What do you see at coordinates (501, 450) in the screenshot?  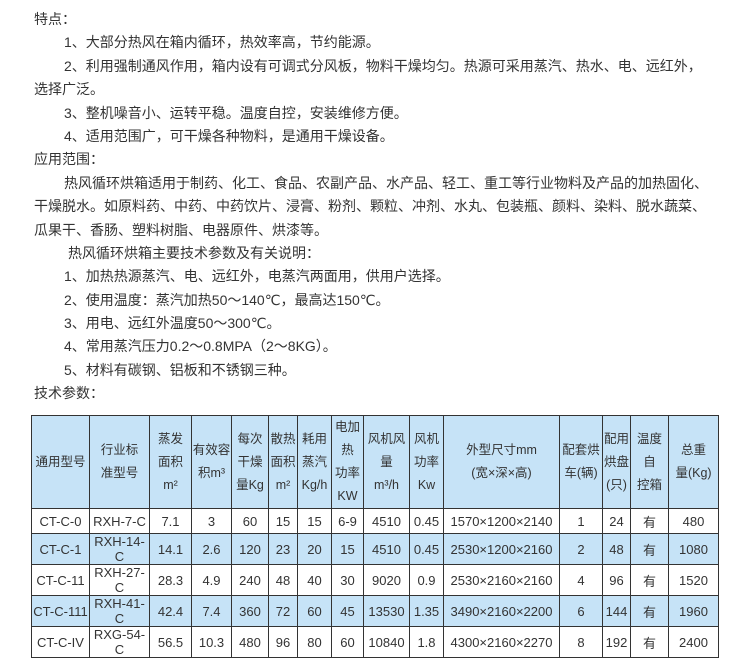 I see `column-header-line: 外型尺寸mm` at bounding box center [501, 450].